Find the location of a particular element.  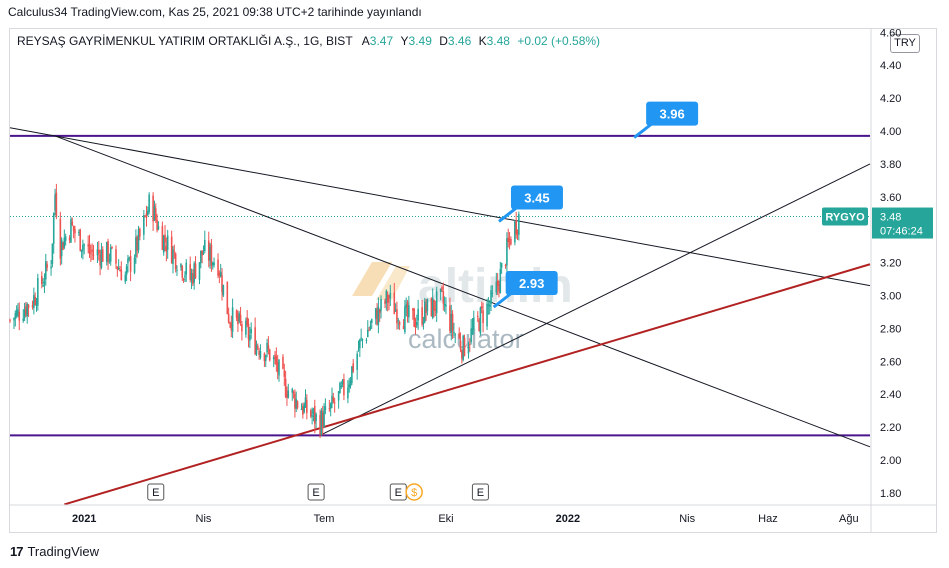

low-label: D is located at coordinates (443, 41).